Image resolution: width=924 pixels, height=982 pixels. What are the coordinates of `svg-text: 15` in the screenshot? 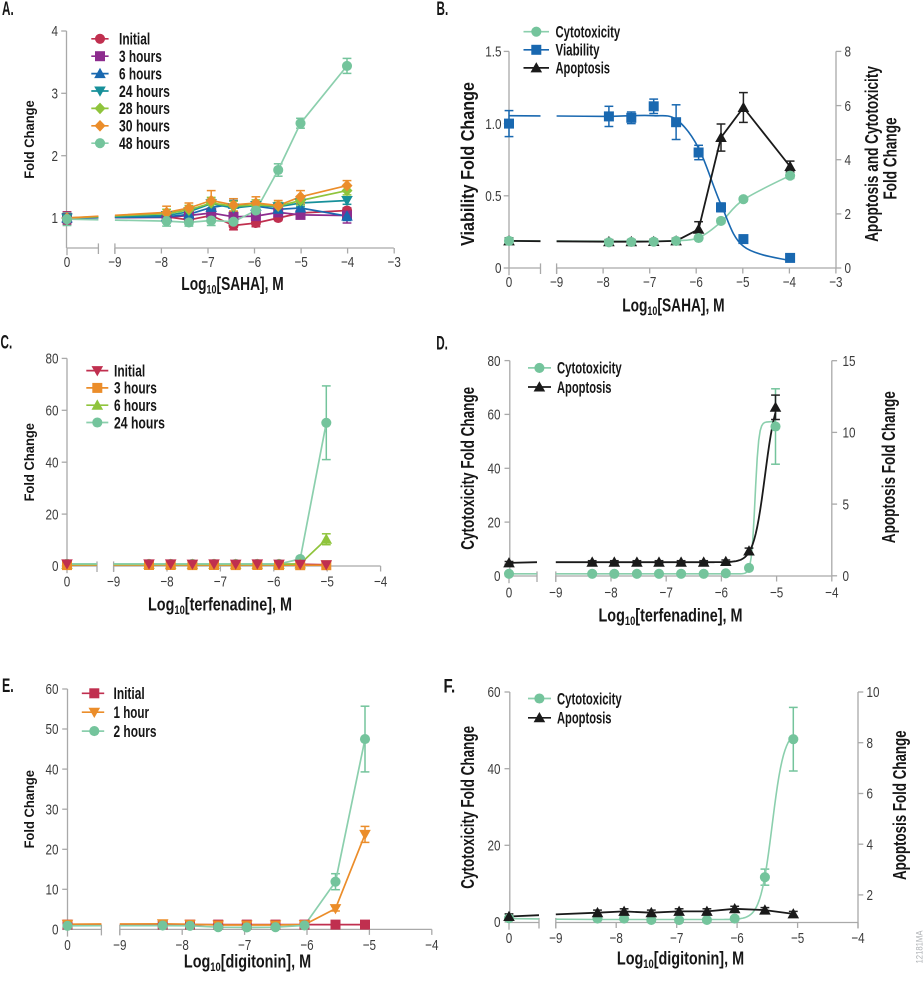 It's located at (849, 361).